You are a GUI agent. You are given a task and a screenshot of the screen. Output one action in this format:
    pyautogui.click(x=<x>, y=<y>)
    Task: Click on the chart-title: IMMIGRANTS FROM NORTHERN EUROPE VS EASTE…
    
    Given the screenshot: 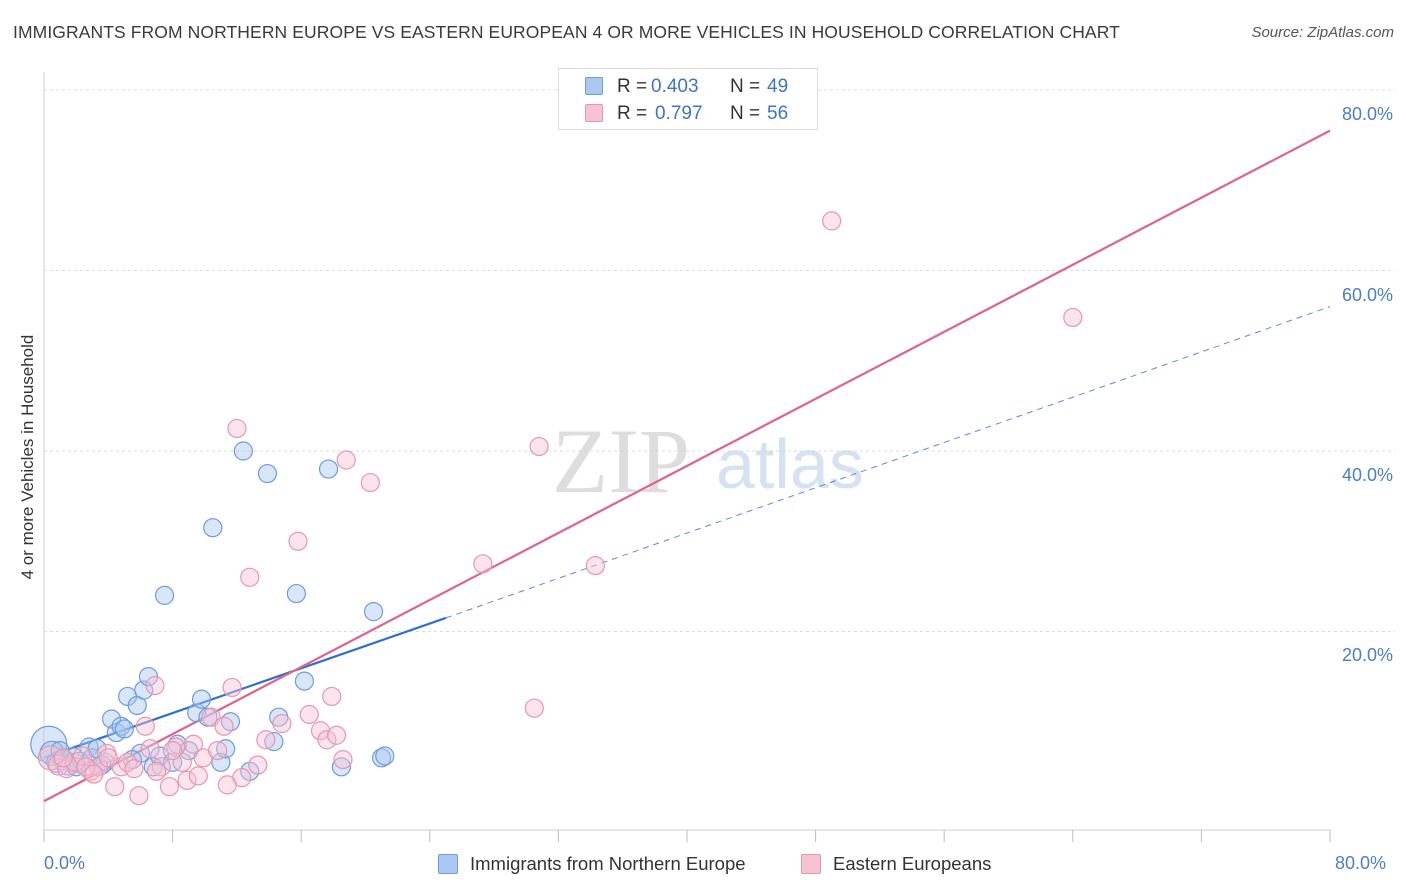 What is the action you would take?
    pyautogui.click(x=566, y=32)
    